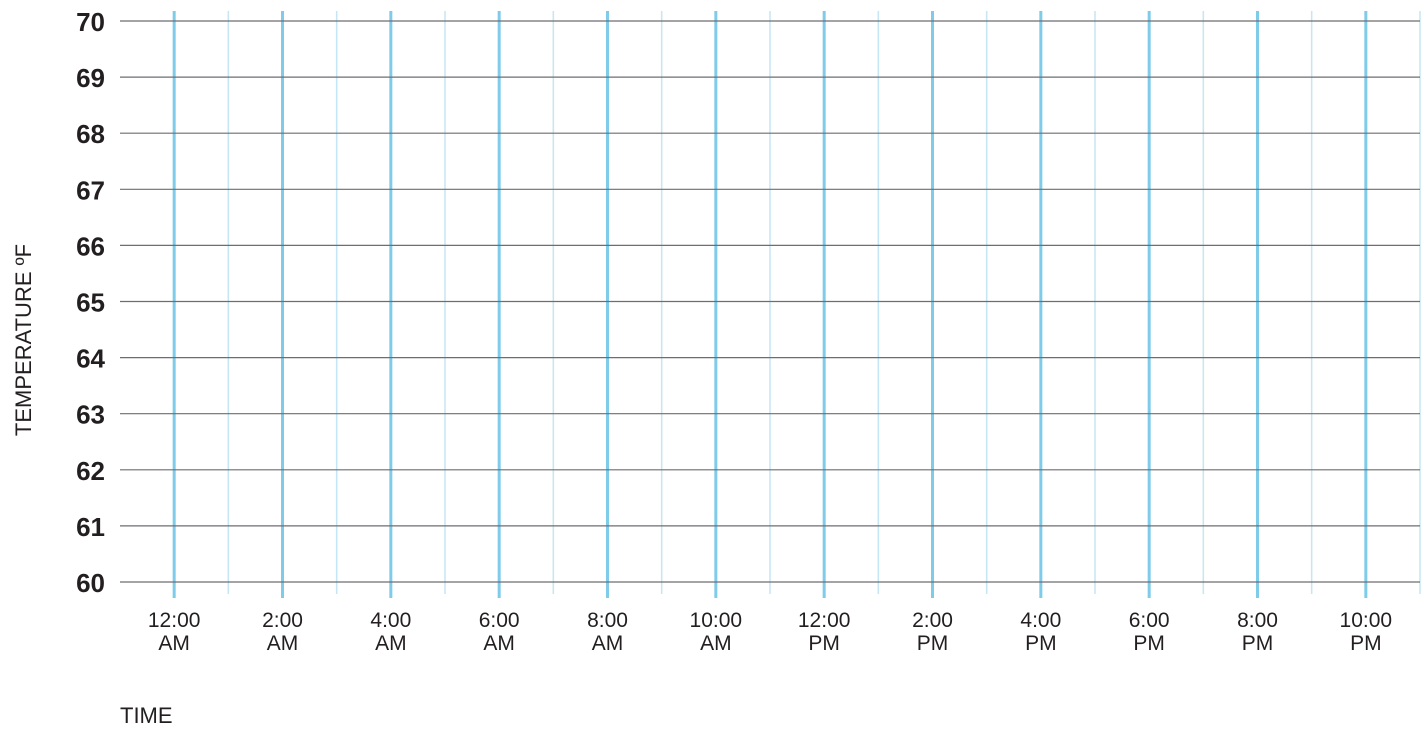 This screenshot has width=1426, height=737. Describe the element at coordinates (90, 527) in the screenshot. I see `y-tick-label: 61` at that location.